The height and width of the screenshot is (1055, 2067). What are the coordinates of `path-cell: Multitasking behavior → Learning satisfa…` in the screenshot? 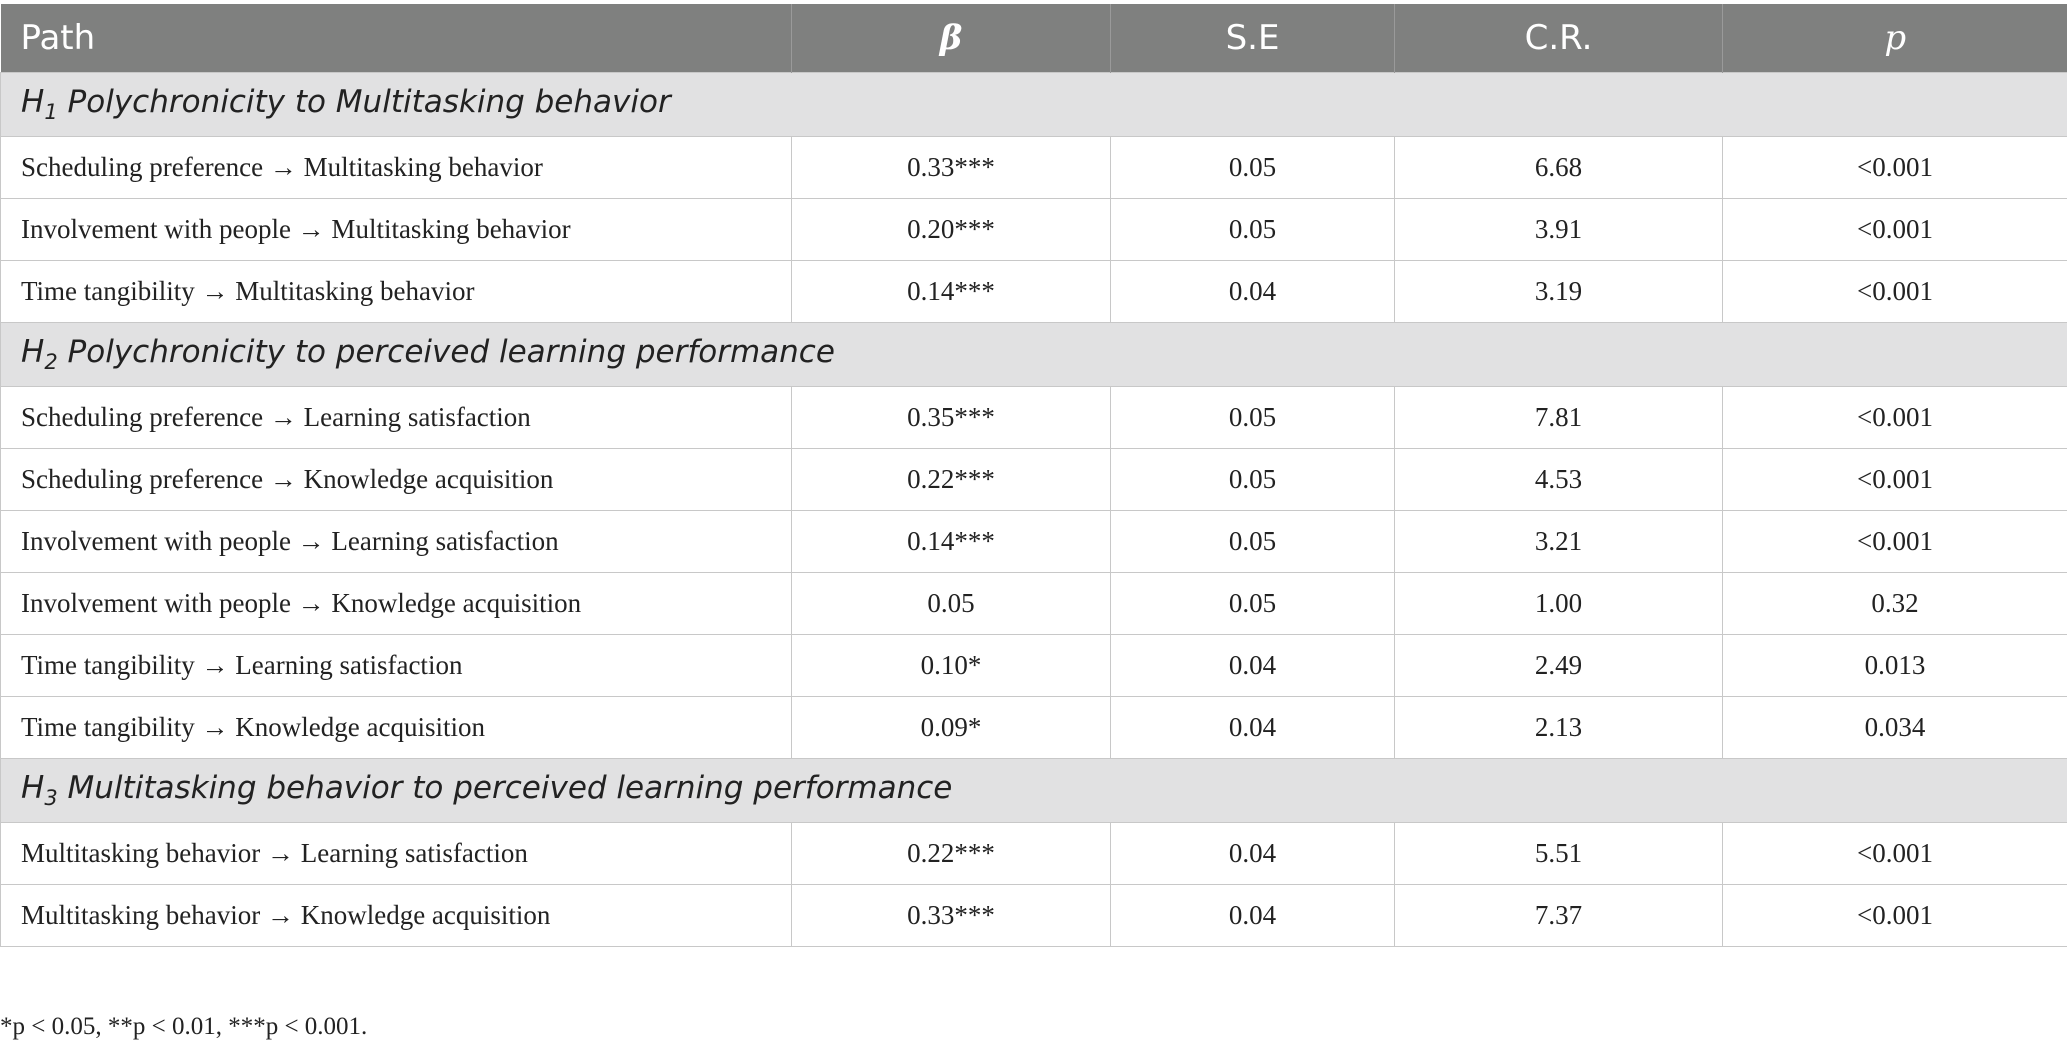 It's located at (396, 853).